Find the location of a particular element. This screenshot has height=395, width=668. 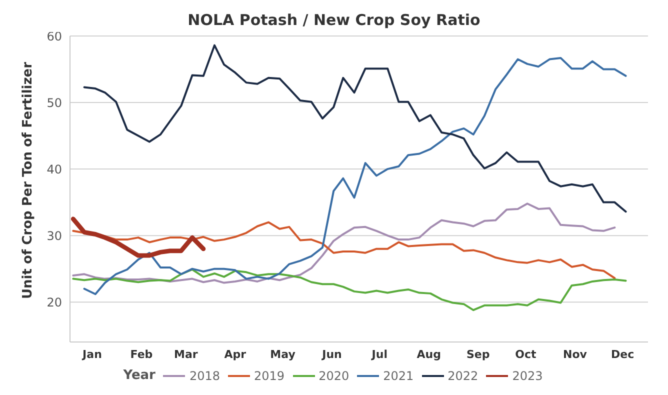

legend-label: 2023 is located at coordinates (527, 375).